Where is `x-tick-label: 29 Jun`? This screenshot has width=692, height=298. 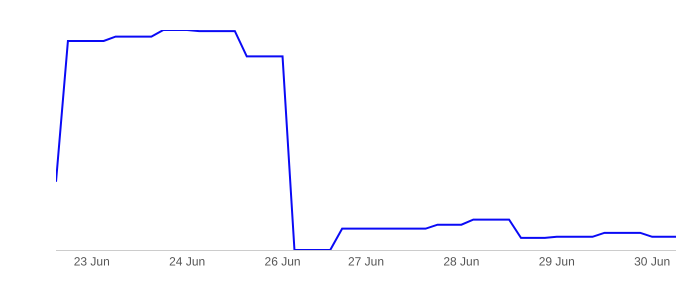
x-tick-label: 29 Jun is located at coordinates (556, 261).